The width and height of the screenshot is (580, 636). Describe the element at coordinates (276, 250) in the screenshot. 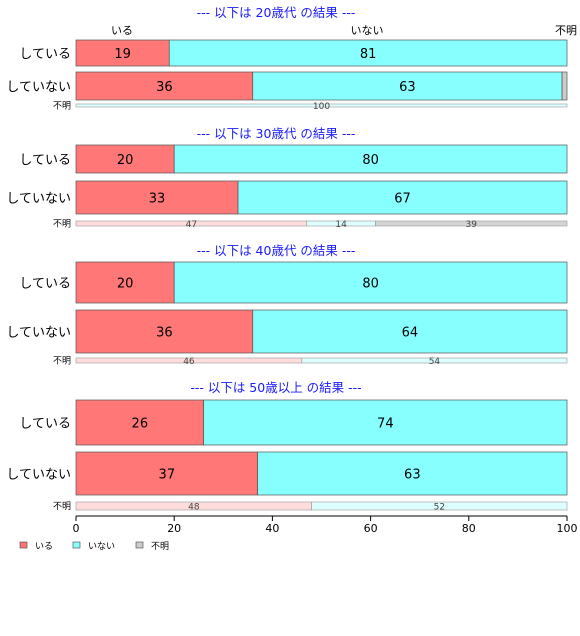

I see `group-title: --- 以下は 40歳代 の結果 ---` at that location.